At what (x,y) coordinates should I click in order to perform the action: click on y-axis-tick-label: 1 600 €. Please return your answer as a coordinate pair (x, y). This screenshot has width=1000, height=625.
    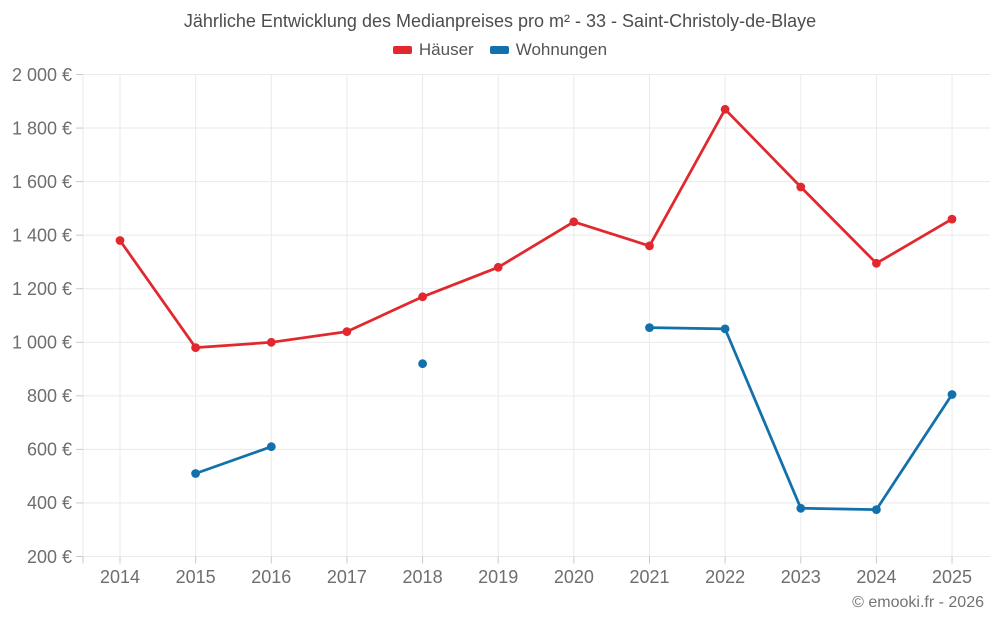
    Looking at the image, I should click on (42, 182).